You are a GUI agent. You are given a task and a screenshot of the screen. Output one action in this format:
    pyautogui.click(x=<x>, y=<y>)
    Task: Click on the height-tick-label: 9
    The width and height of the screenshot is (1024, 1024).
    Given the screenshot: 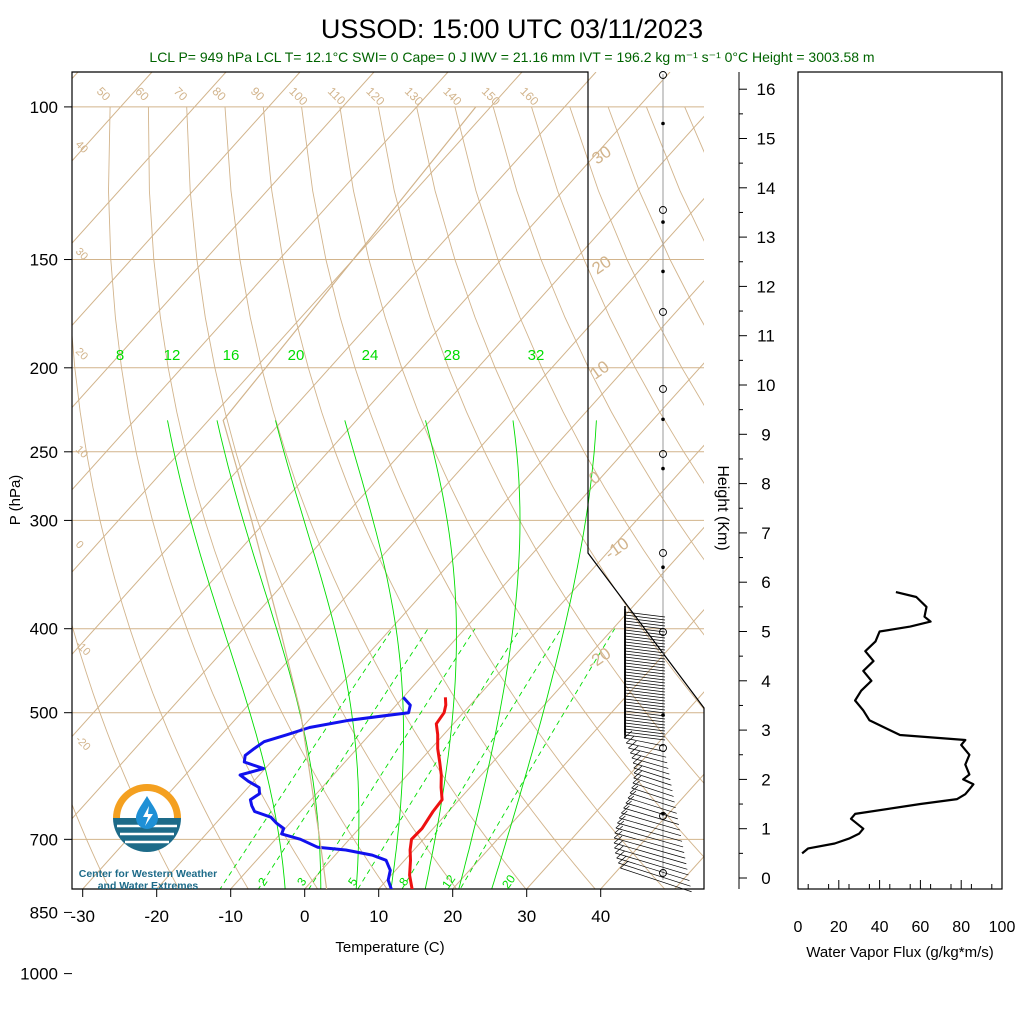 What is the action you would take?
    pyautogui.click(x=765, y=434)
    